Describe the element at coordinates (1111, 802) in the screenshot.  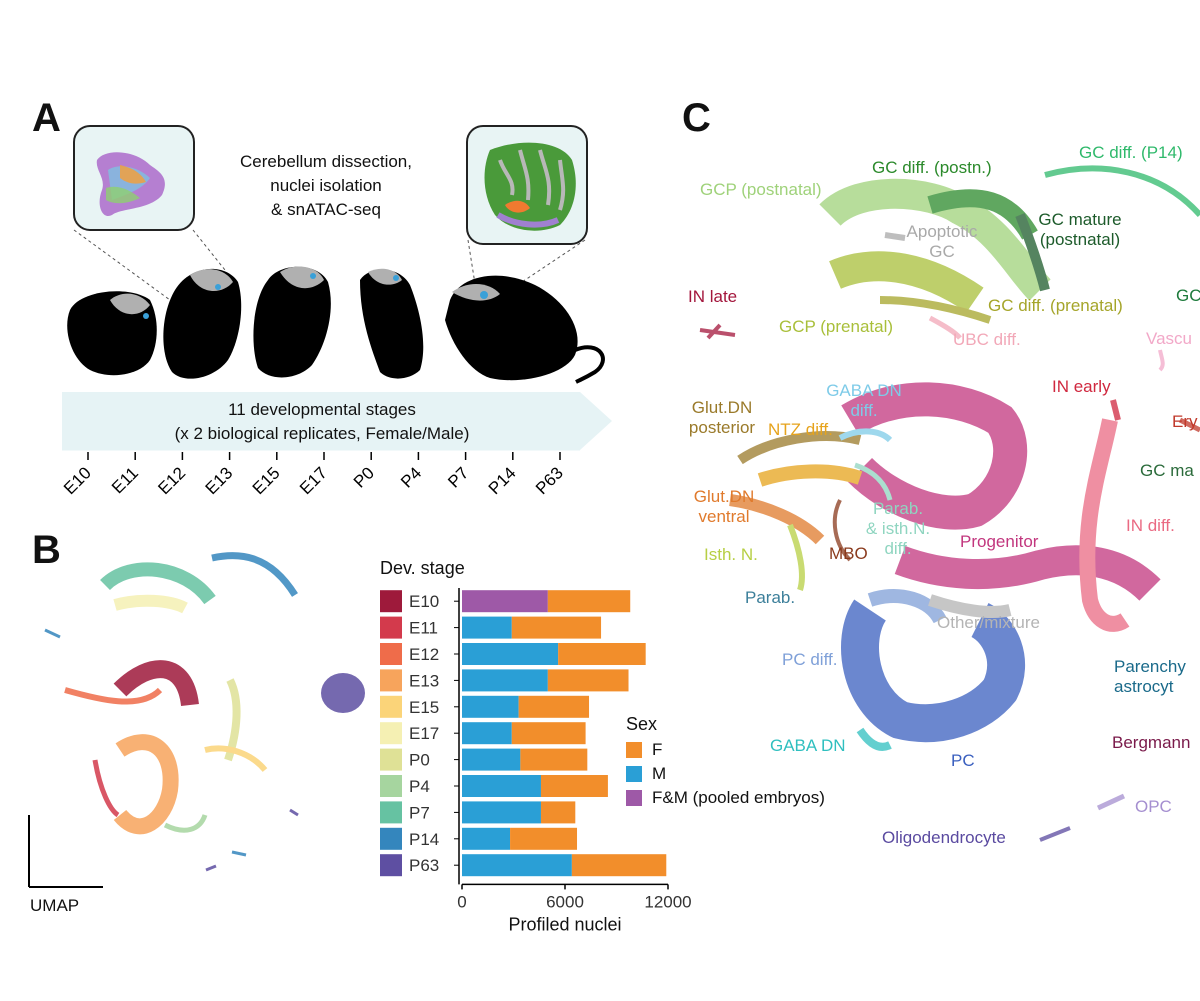
I see `cluster-opc` at that location.